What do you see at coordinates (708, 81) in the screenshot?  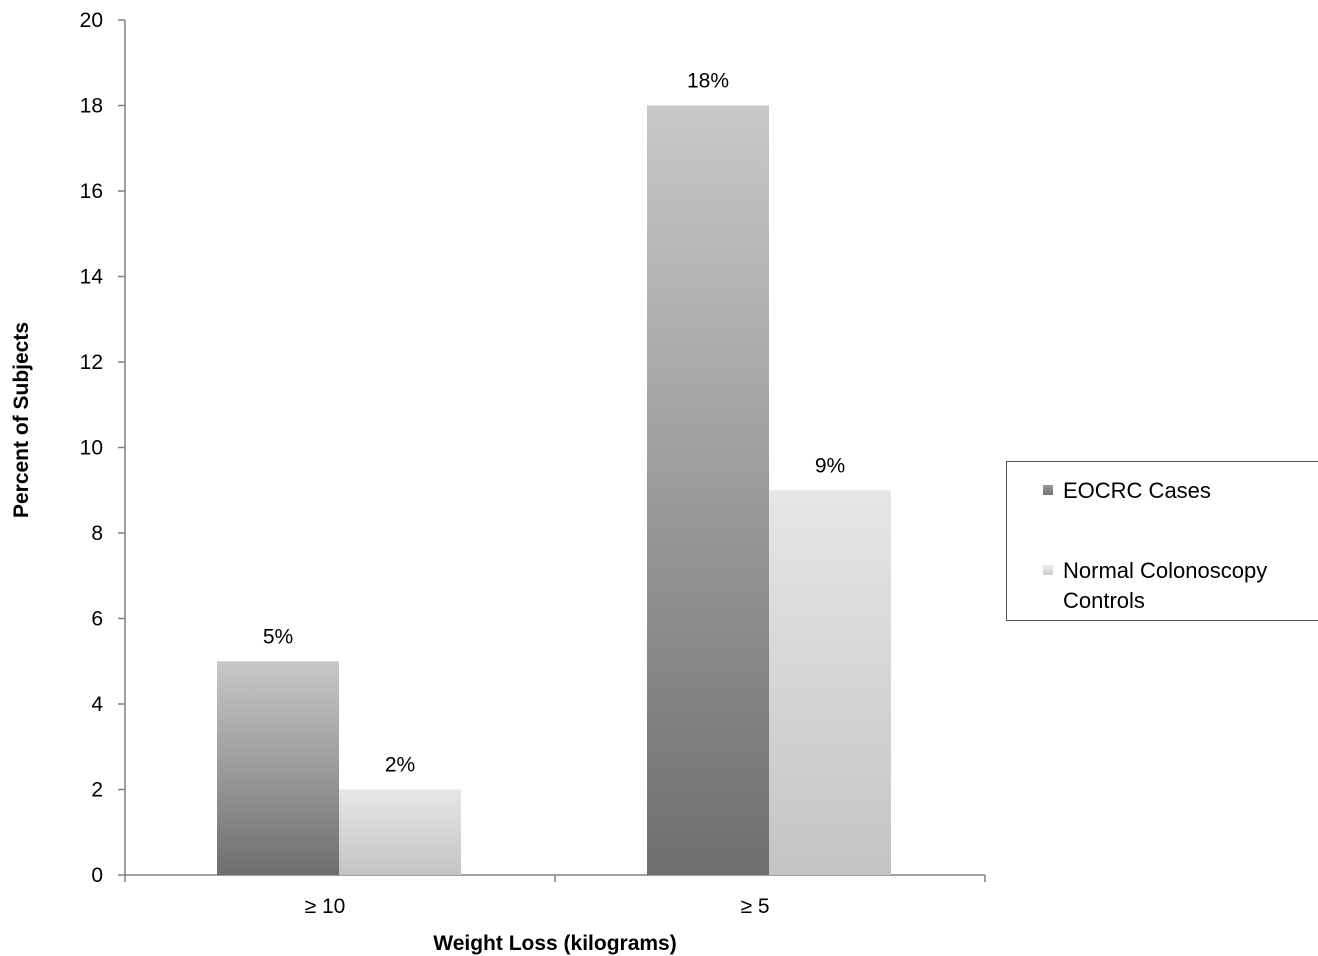 I see `data-label: 18%` at bounding box center [708, 81].